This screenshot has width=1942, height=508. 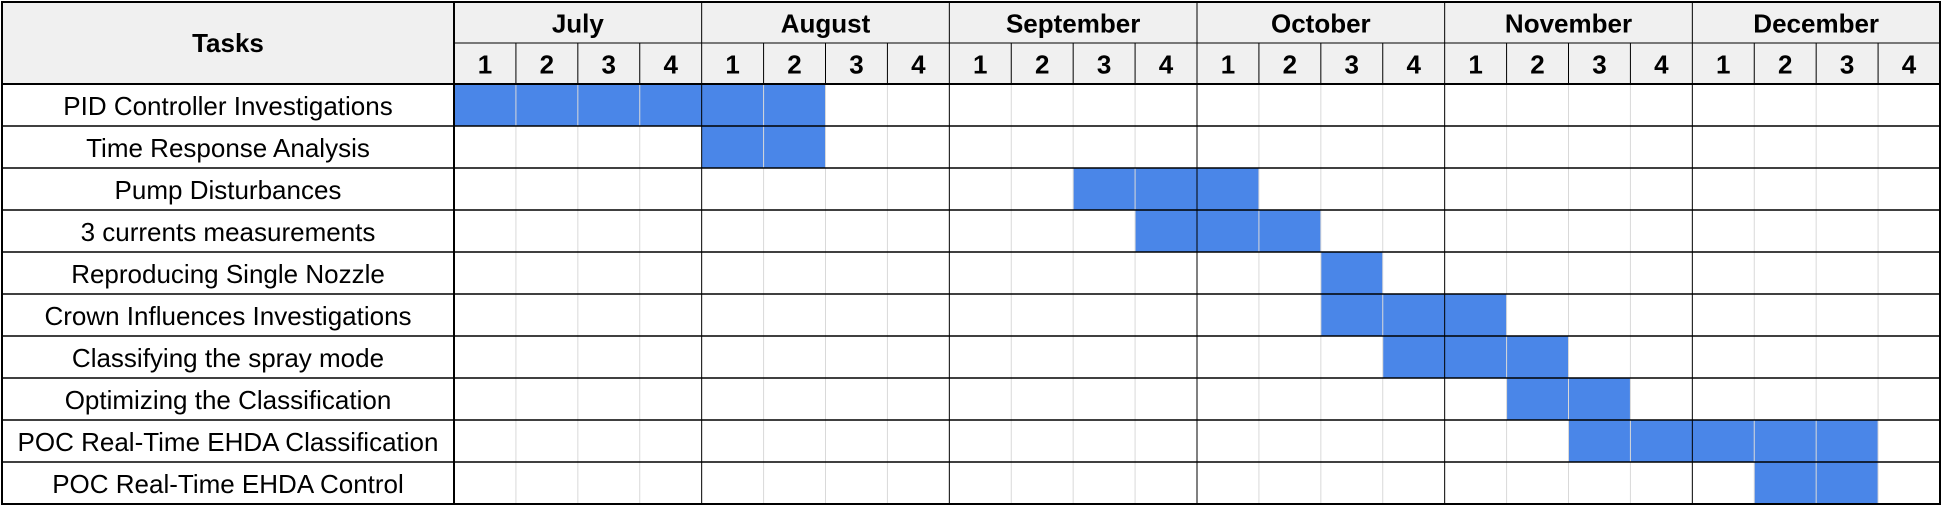 What do you see at coordinates (826, 24) in the screenshot?
I see `month-label: August` at bounding box center [826, 24].